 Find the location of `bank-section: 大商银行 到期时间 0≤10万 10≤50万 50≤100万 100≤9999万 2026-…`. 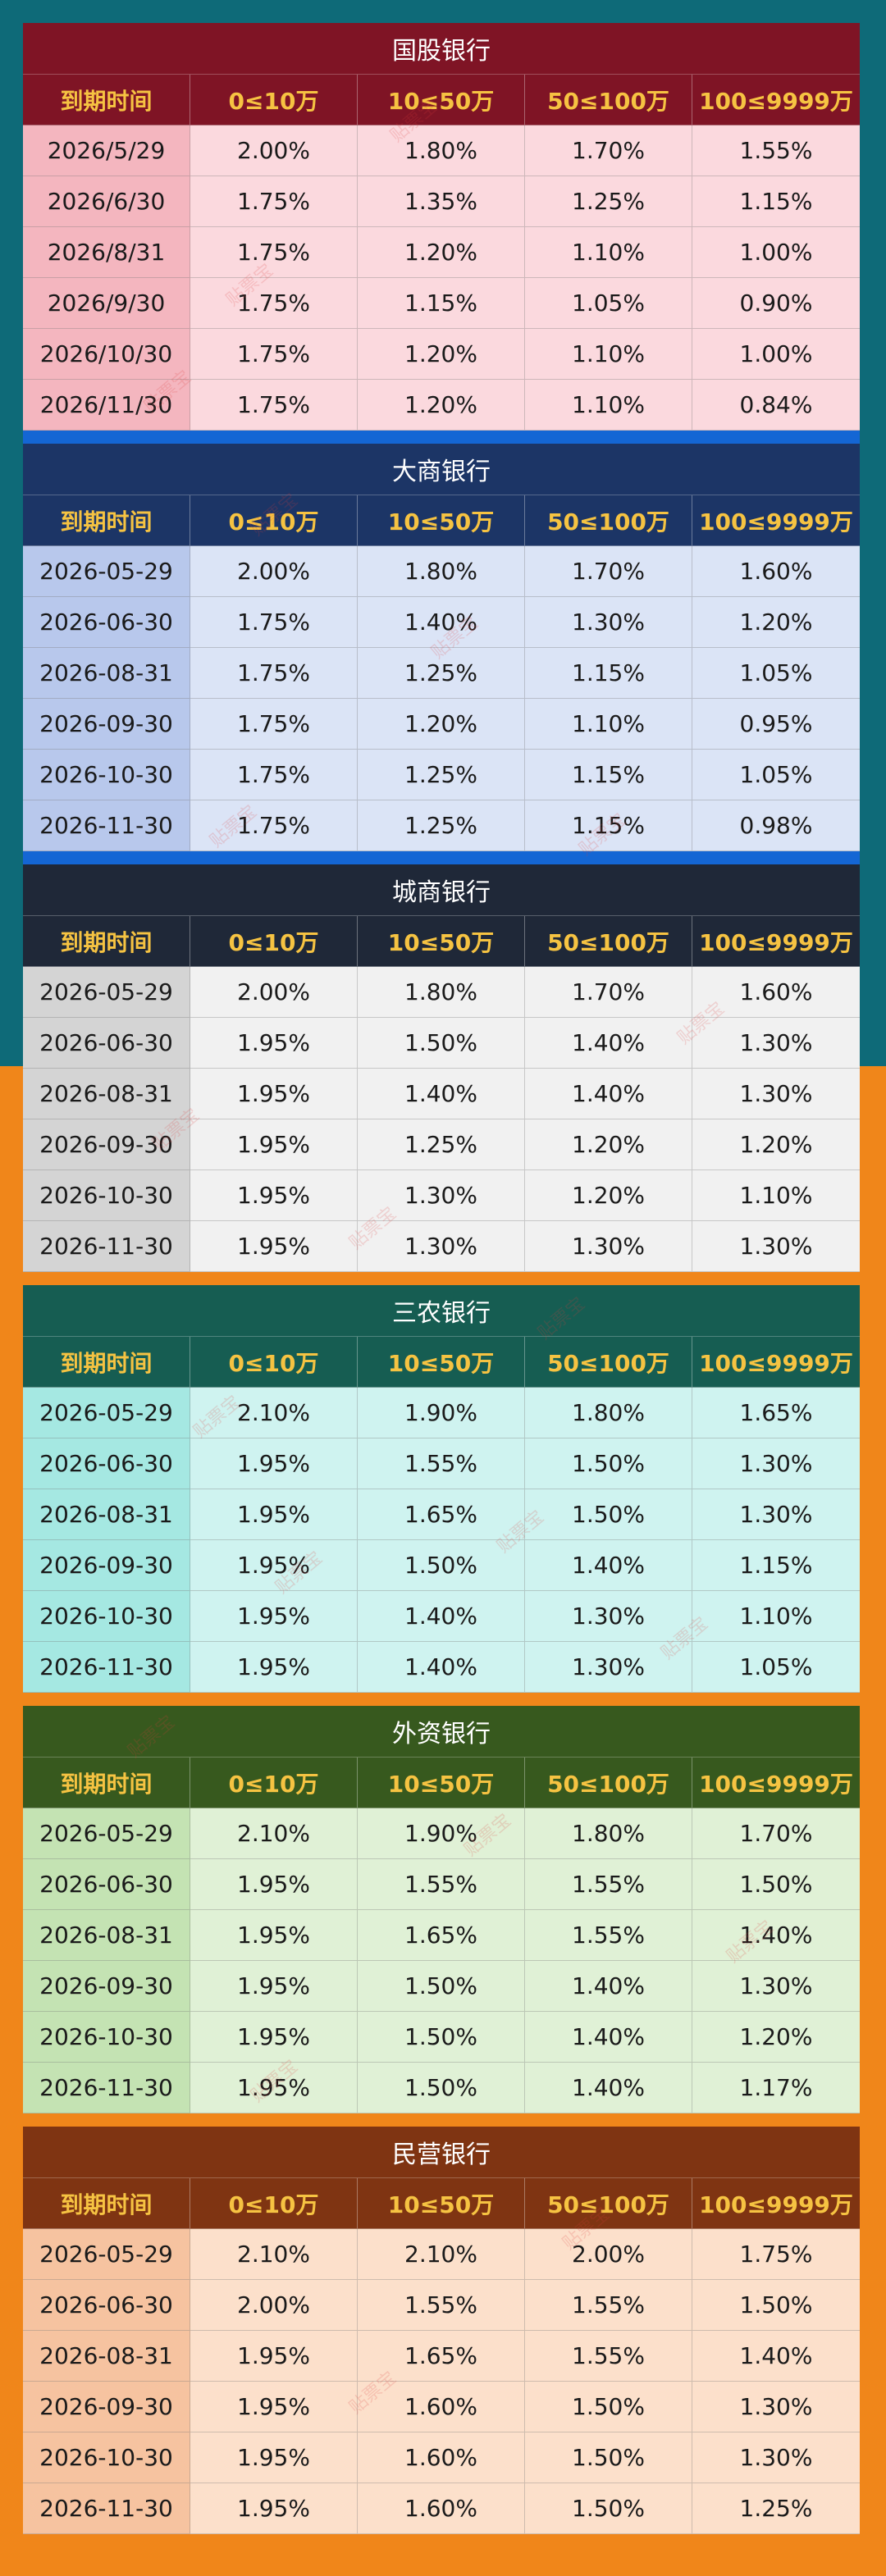

bank-section: 大商银行 到期时间 0≤10万 10≤50万 50≤100万 100≤9999万 2026-… is located at coordinates (442, 647).